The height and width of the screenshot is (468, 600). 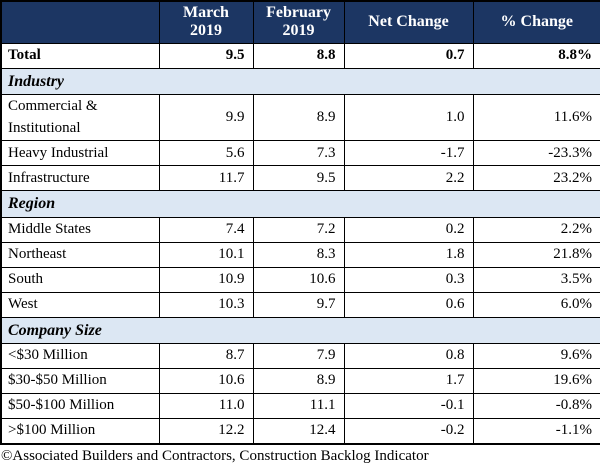 What do you see at coordinates (408, 178) in the screenshot?
I see `net-change-value-cell: 2.2` at bounding box center [408, 178].